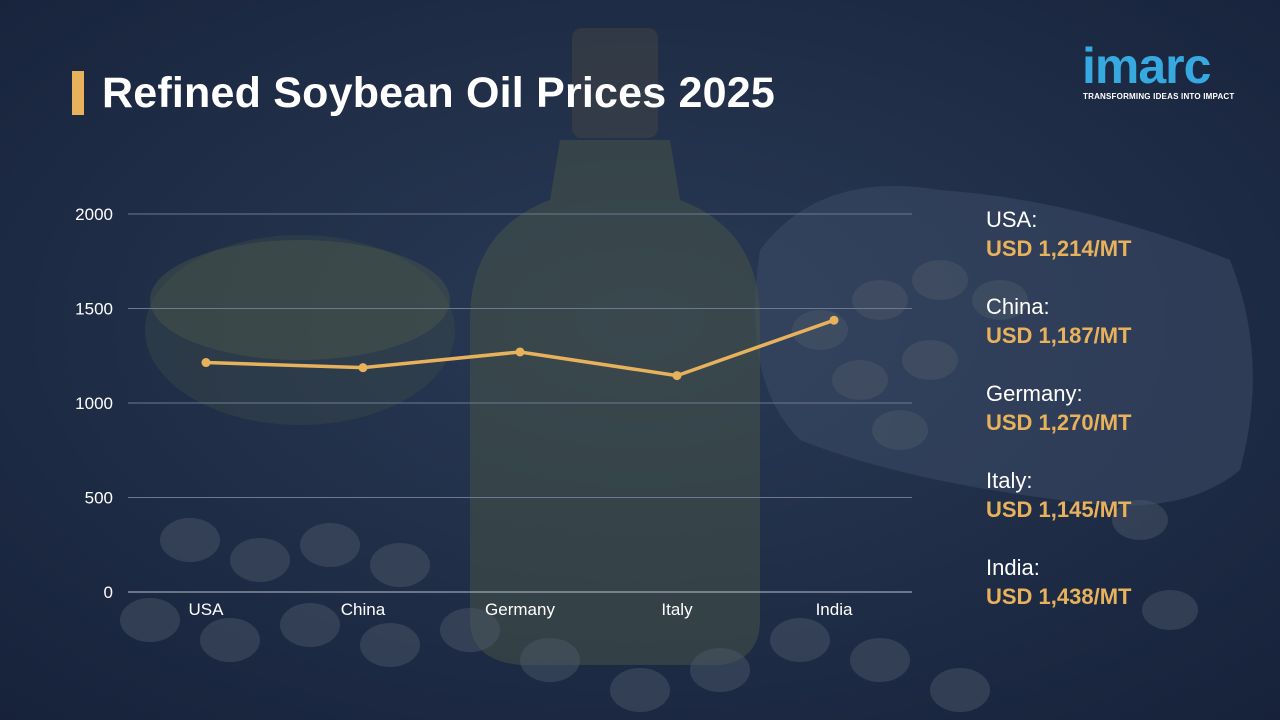 The height and width of the screenshot is (720, 1280). I want to click on title-block: Refined Soybean Oil Prices 2025, so click(423, 92).